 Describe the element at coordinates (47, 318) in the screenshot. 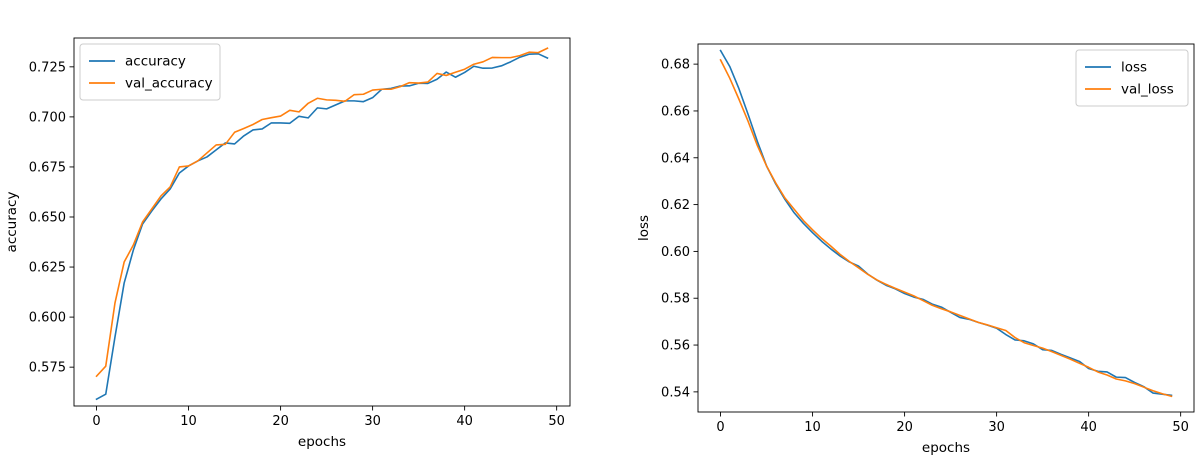

I see `y-tick-label: 0.600` at that location.